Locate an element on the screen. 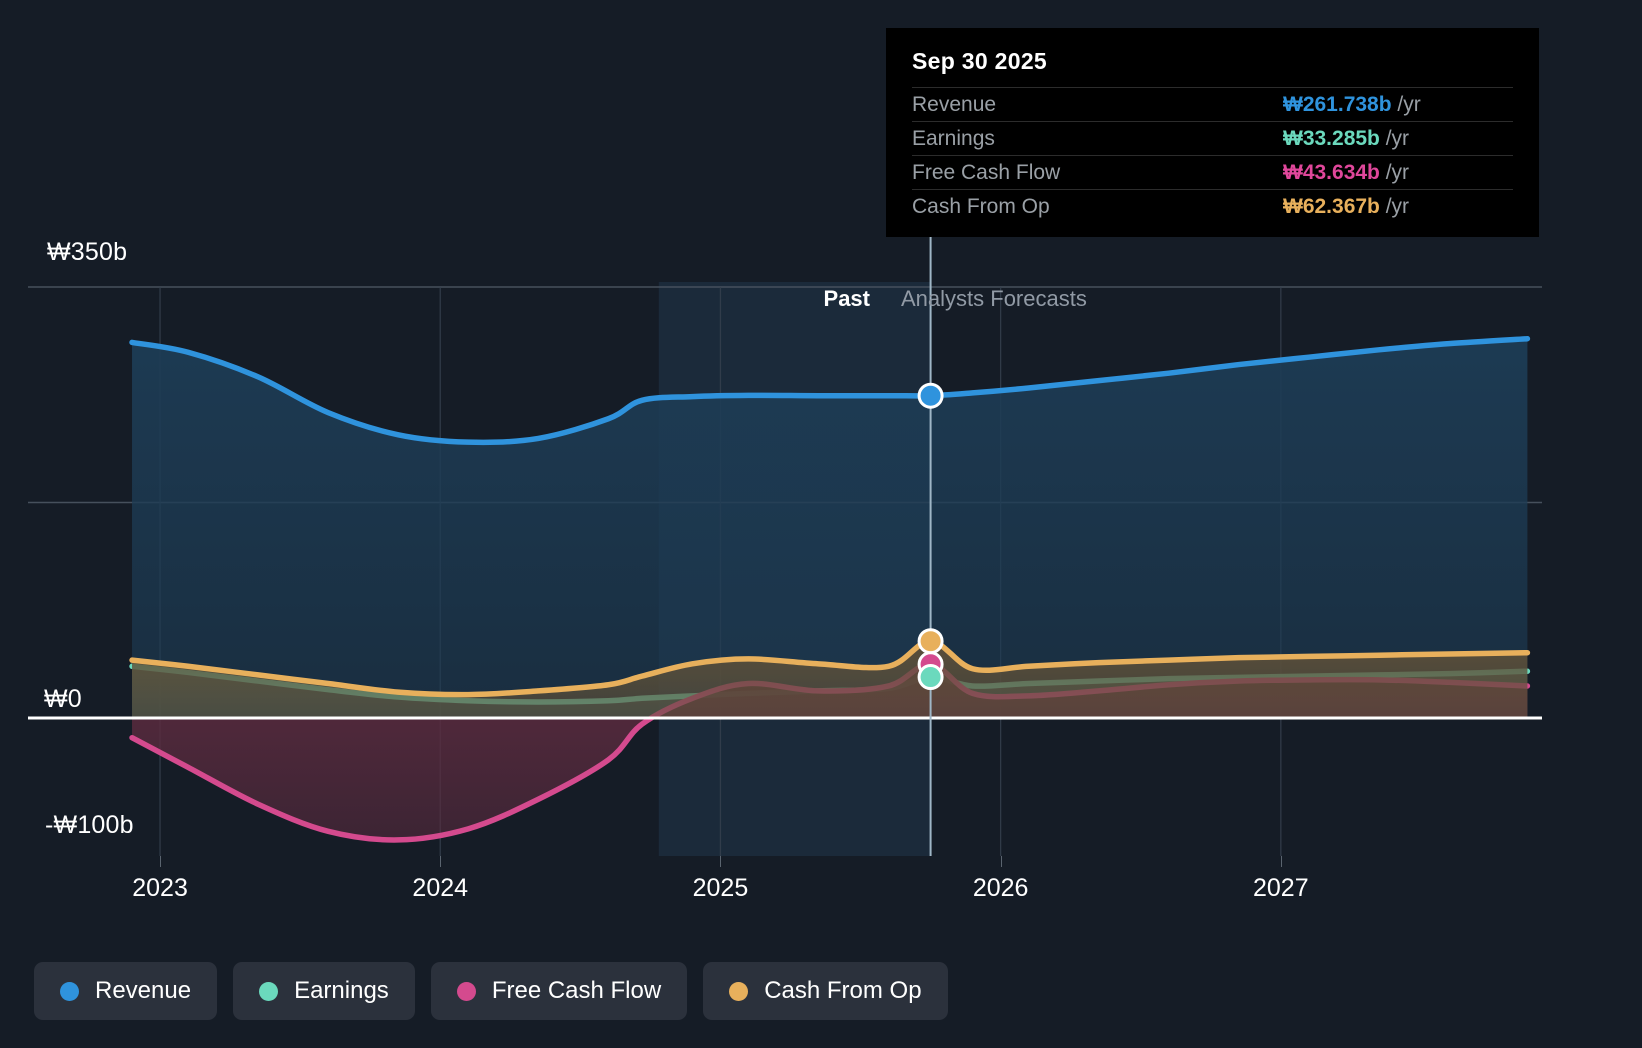 The image size is (1642, 1048). series-line-cash-from-op is located at coordinates (830, 668).